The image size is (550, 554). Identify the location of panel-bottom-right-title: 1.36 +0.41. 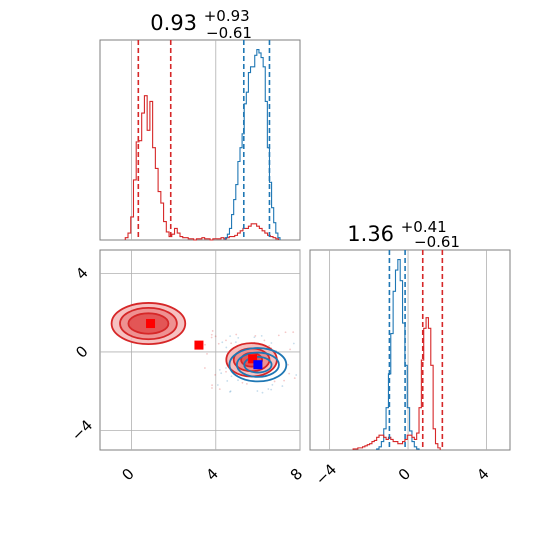
(396, 232).